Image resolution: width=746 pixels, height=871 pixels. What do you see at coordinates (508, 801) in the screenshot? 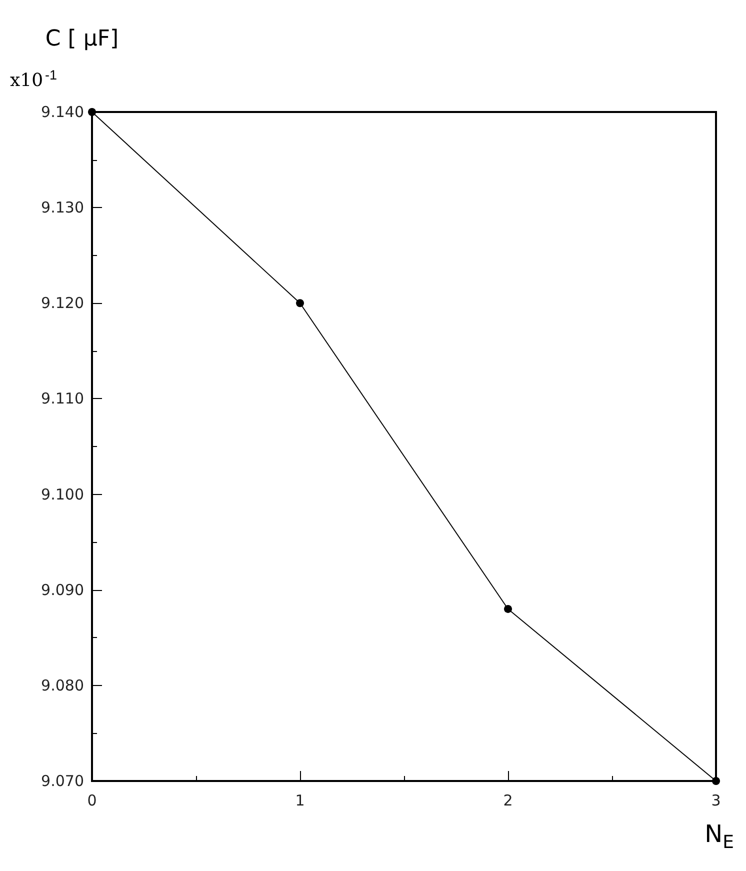
I see `x-tick-label: 2` at bounding box center [508, 801].